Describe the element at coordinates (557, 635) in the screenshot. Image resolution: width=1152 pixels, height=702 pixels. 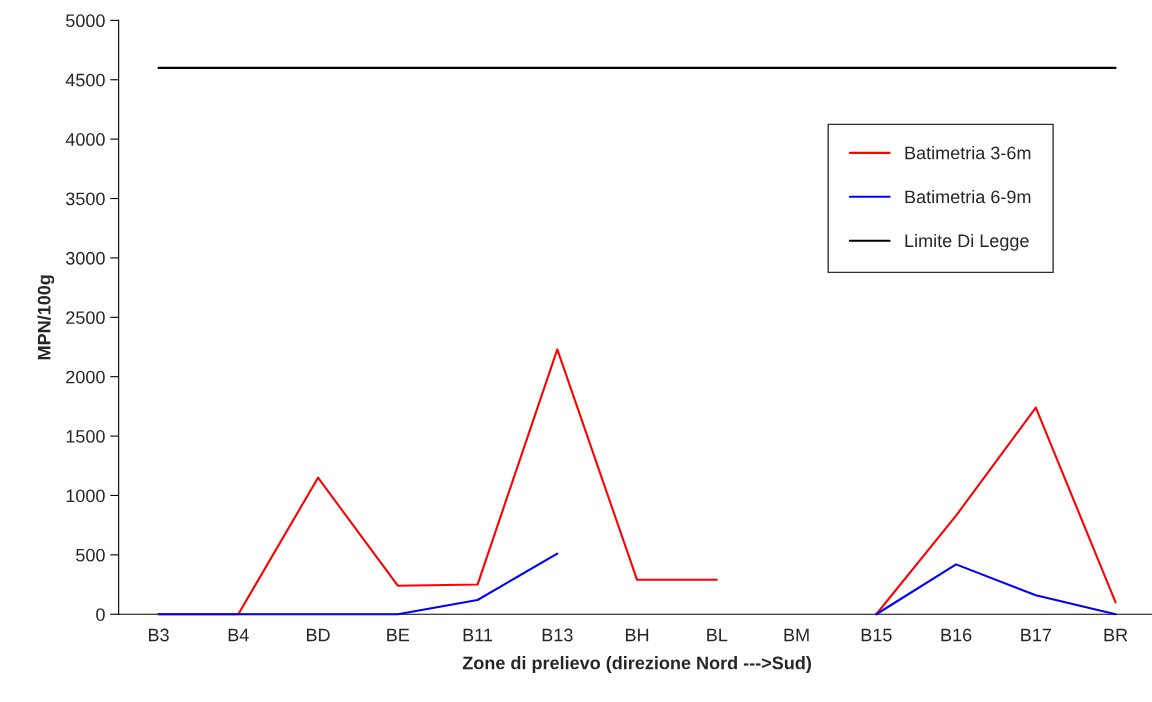
I see `x-tick-label: B13` at that location.